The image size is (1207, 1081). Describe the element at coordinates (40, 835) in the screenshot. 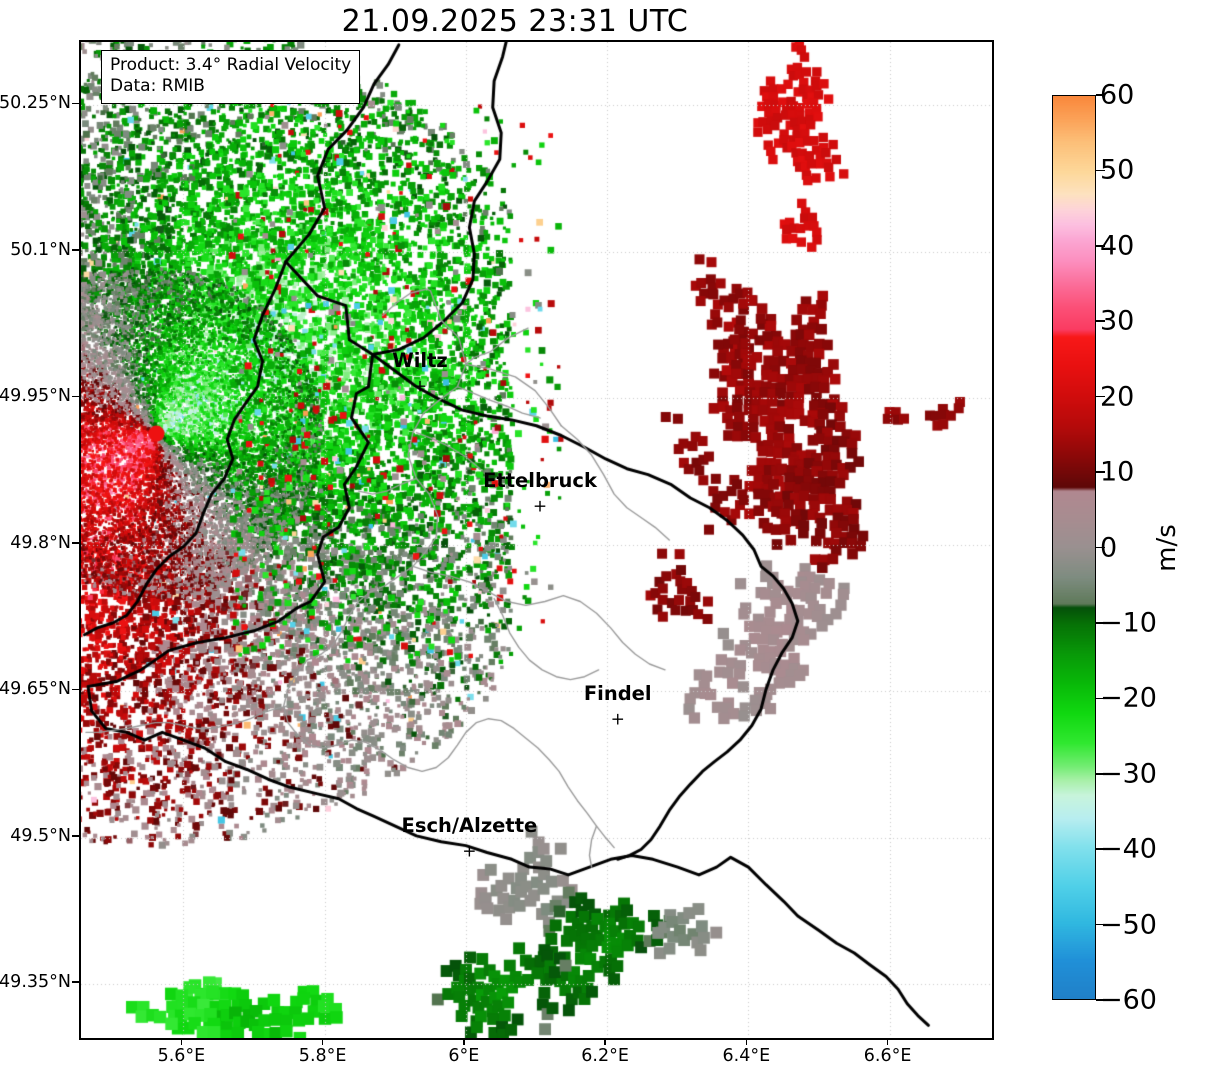

I see `lat-tick-label: 49.5°N` at that location.